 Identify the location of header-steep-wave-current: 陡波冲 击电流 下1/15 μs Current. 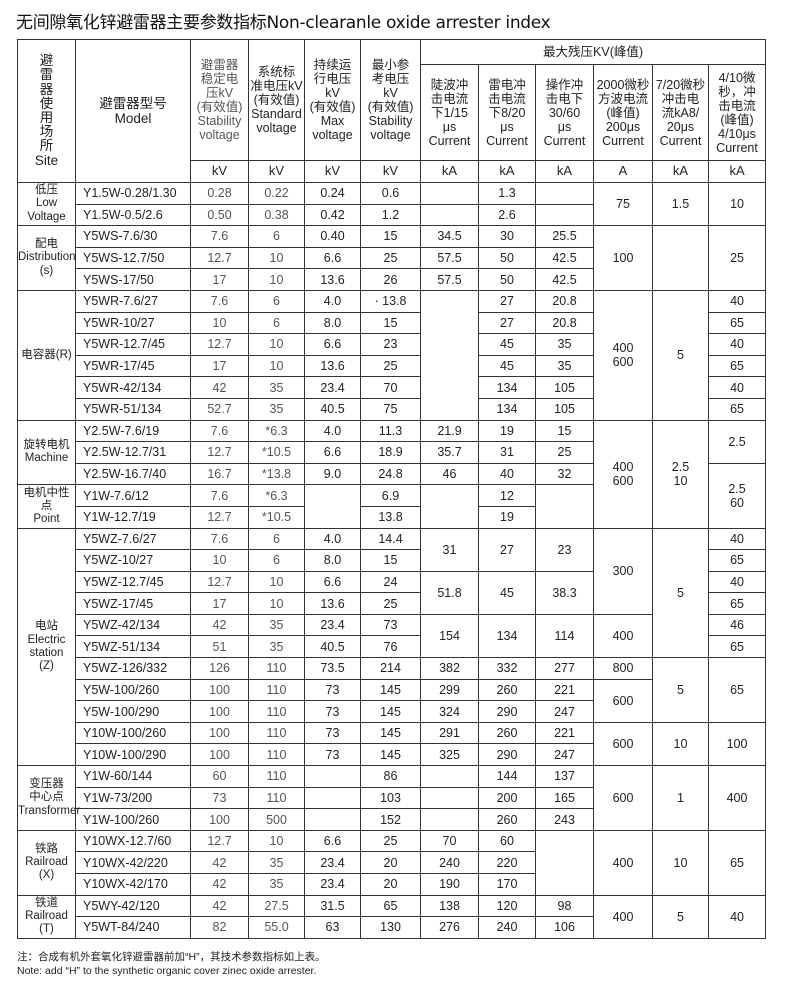
(449, 112).